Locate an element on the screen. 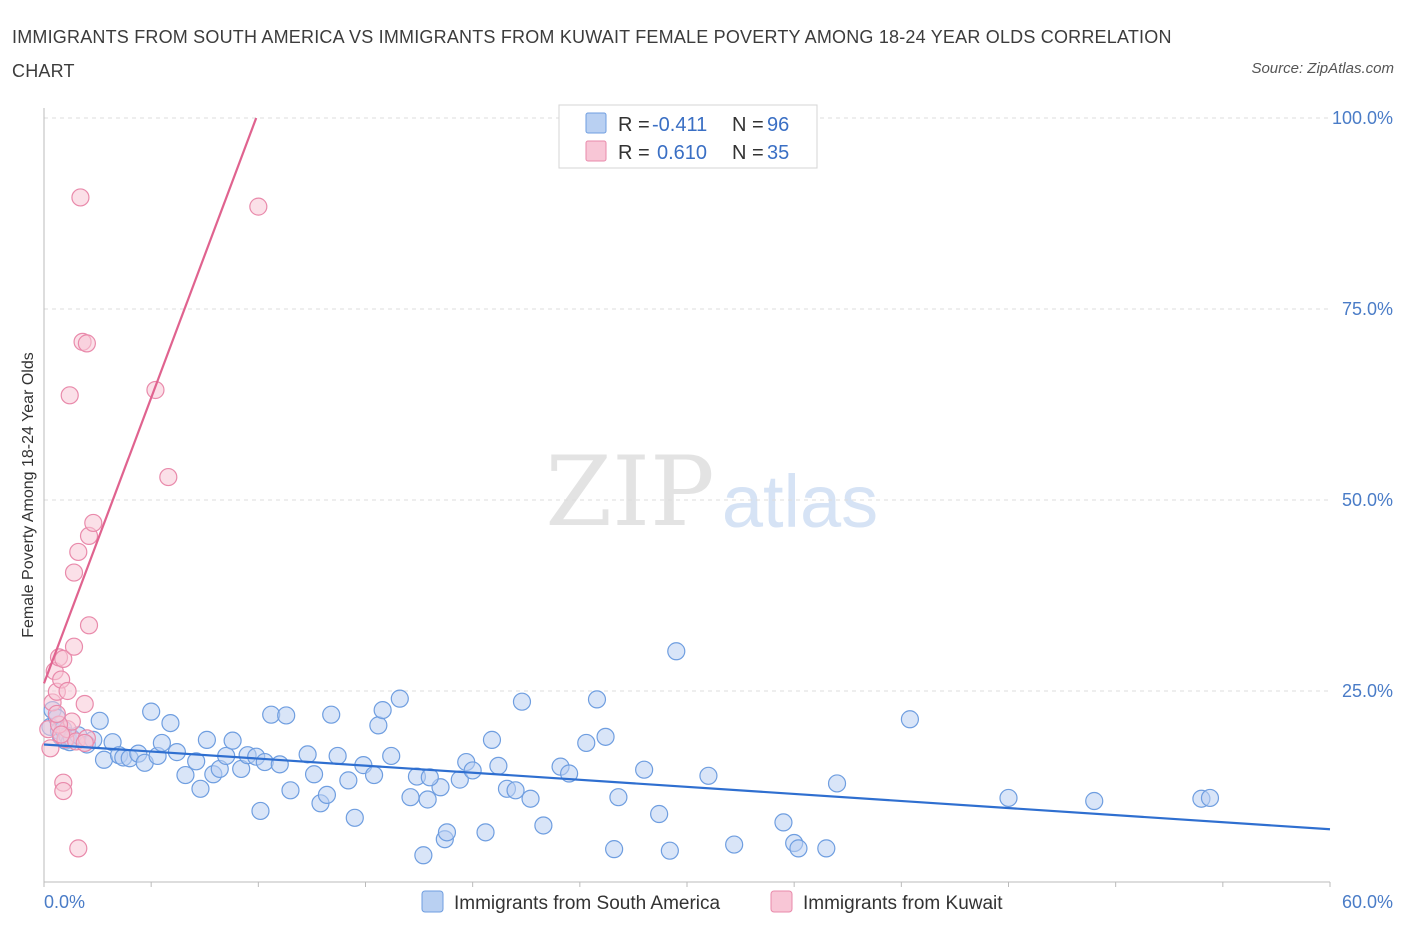 This screenshot has width=1406, height=930. trend-line-blue is located at coordinates (687, 787).